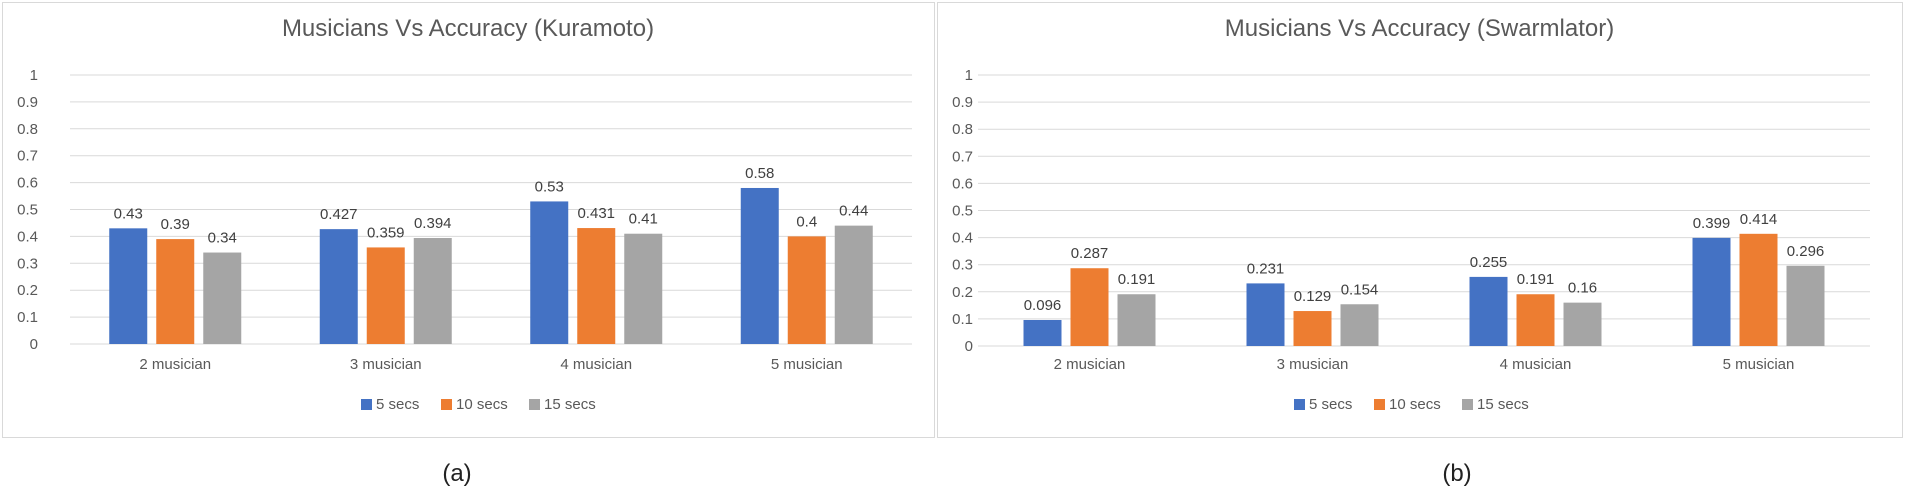 This screenshot has height=500, width=1906. Describe the element at coordinates (1759, 219) in the screenshot. I see `data-label: 0.414` at that location.